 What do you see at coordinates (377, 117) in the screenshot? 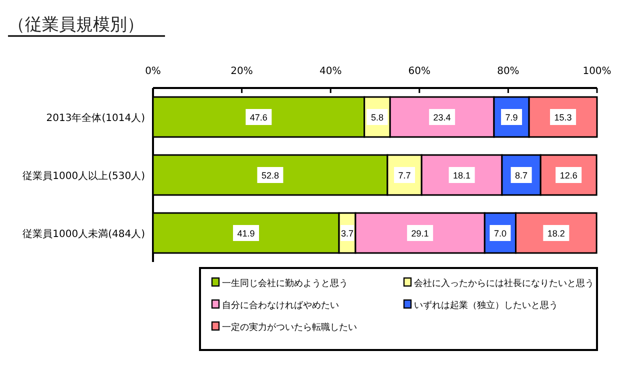
I see `data-label: 5.8` at bounding box center [377, 117].